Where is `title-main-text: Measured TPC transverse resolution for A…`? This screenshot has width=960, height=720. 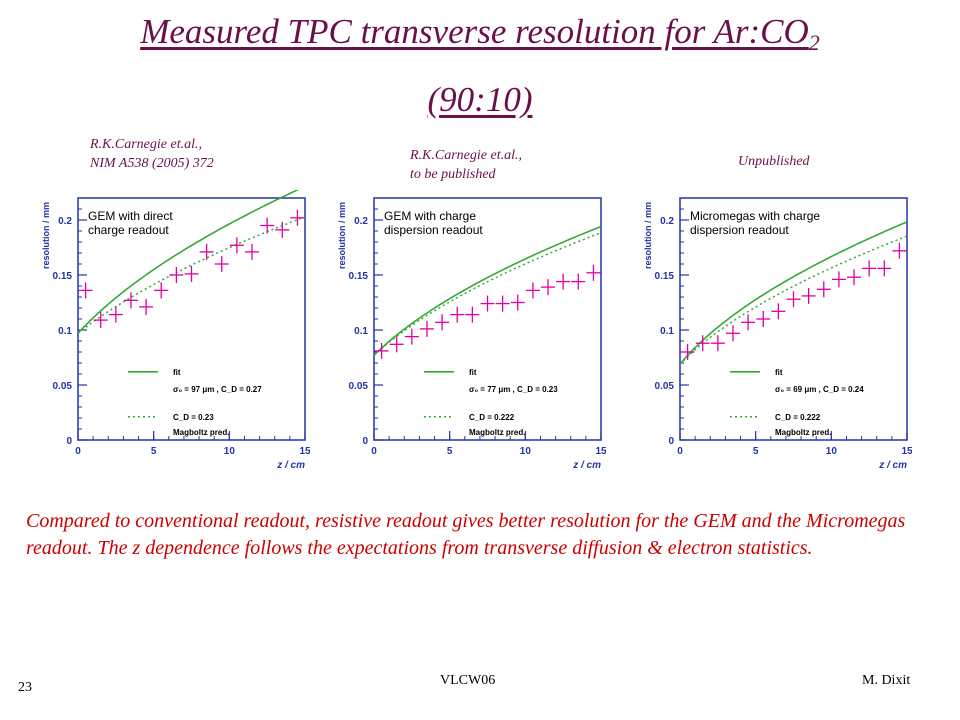
title-main-text: Measured TPC transverse resolution for A… is located at coordinates (474, 31).